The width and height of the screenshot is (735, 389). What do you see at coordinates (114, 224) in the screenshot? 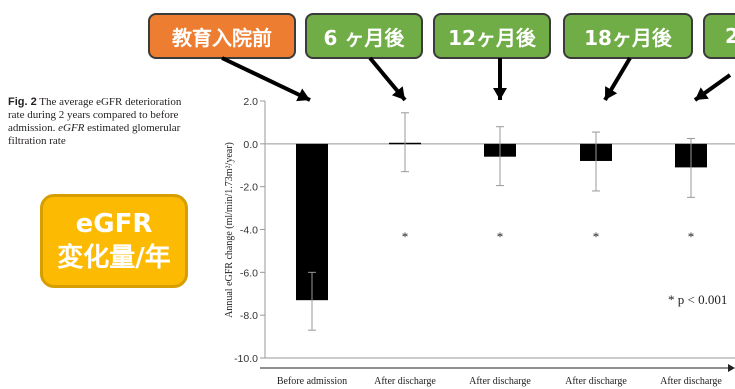
I see `badge-line-1: eGFR` at bounding box center [114, 224].